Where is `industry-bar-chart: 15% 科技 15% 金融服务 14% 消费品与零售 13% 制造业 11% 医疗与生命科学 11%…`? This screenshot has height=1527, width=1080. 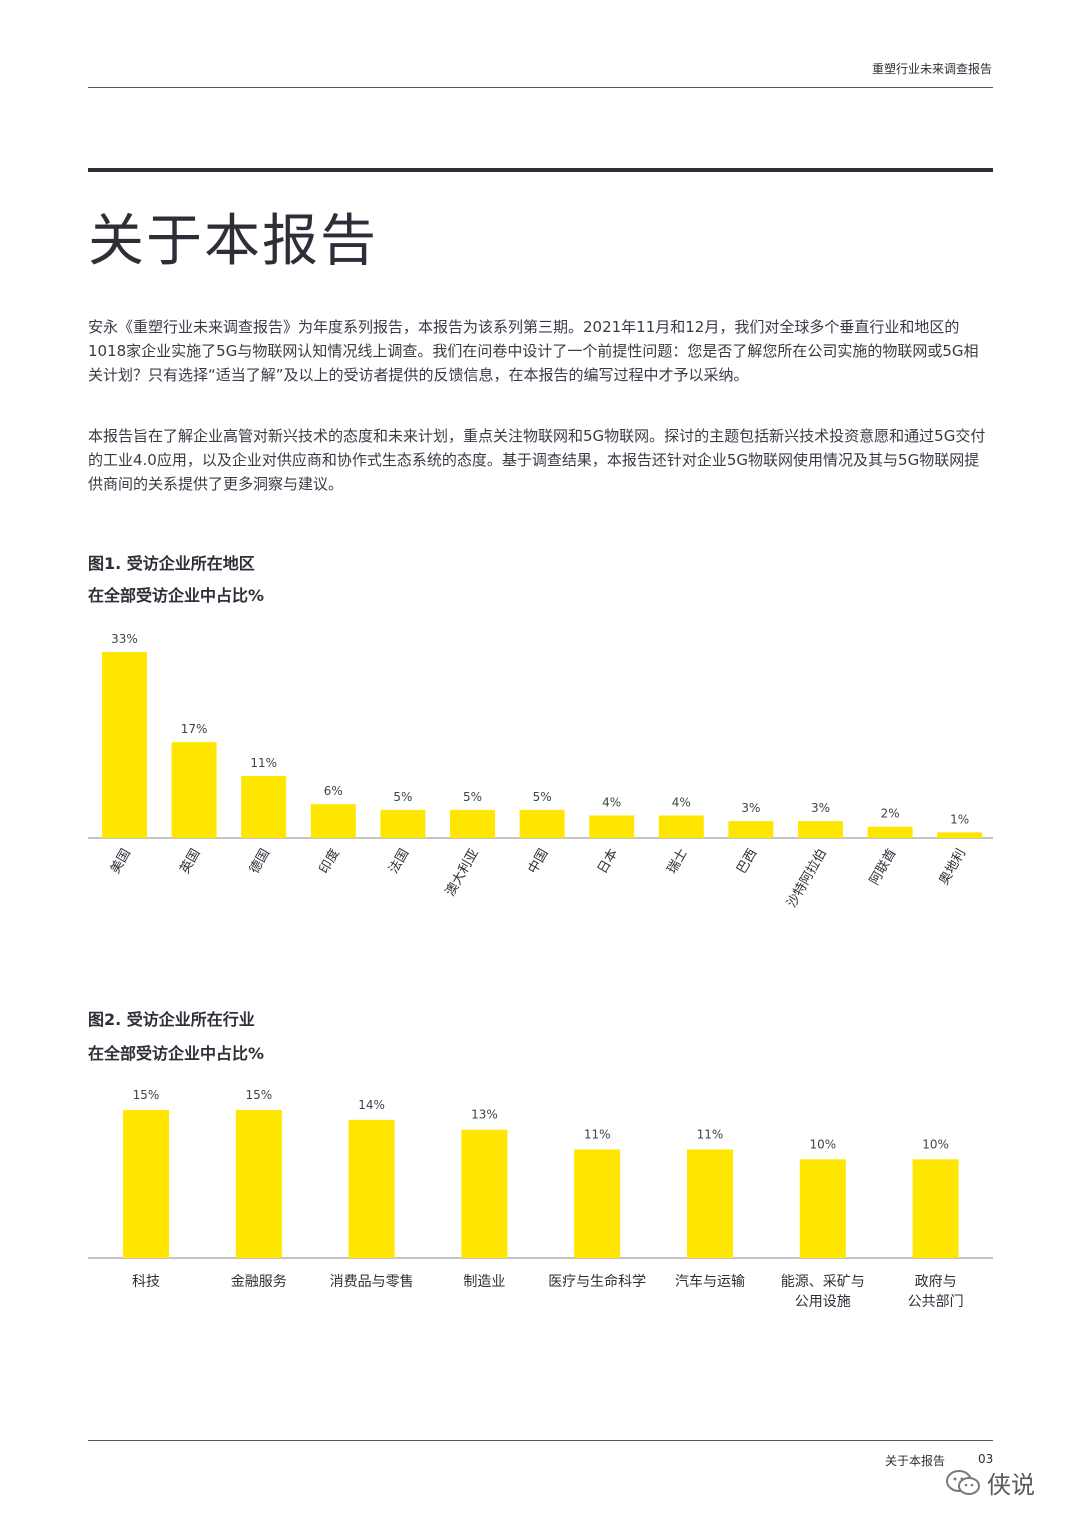 industry-bar-chart: 15% 科技 15% 金融服务 14% 消费品与零售 13% 制造业 11% 医疗与生命科学 11%… is located at coordinates (540, 1199).